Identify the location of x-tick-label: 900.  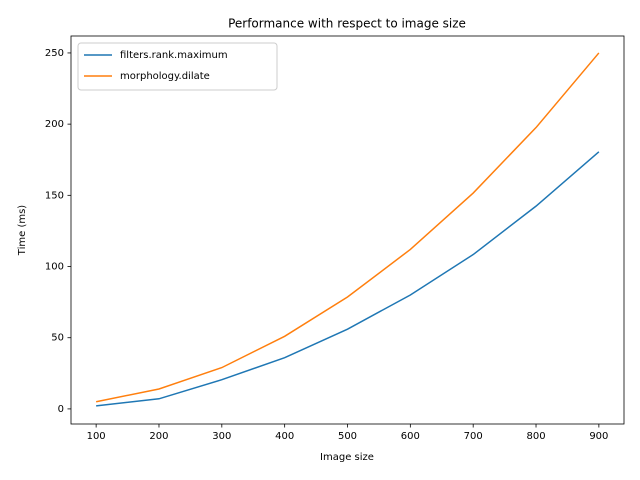
(598, 436).